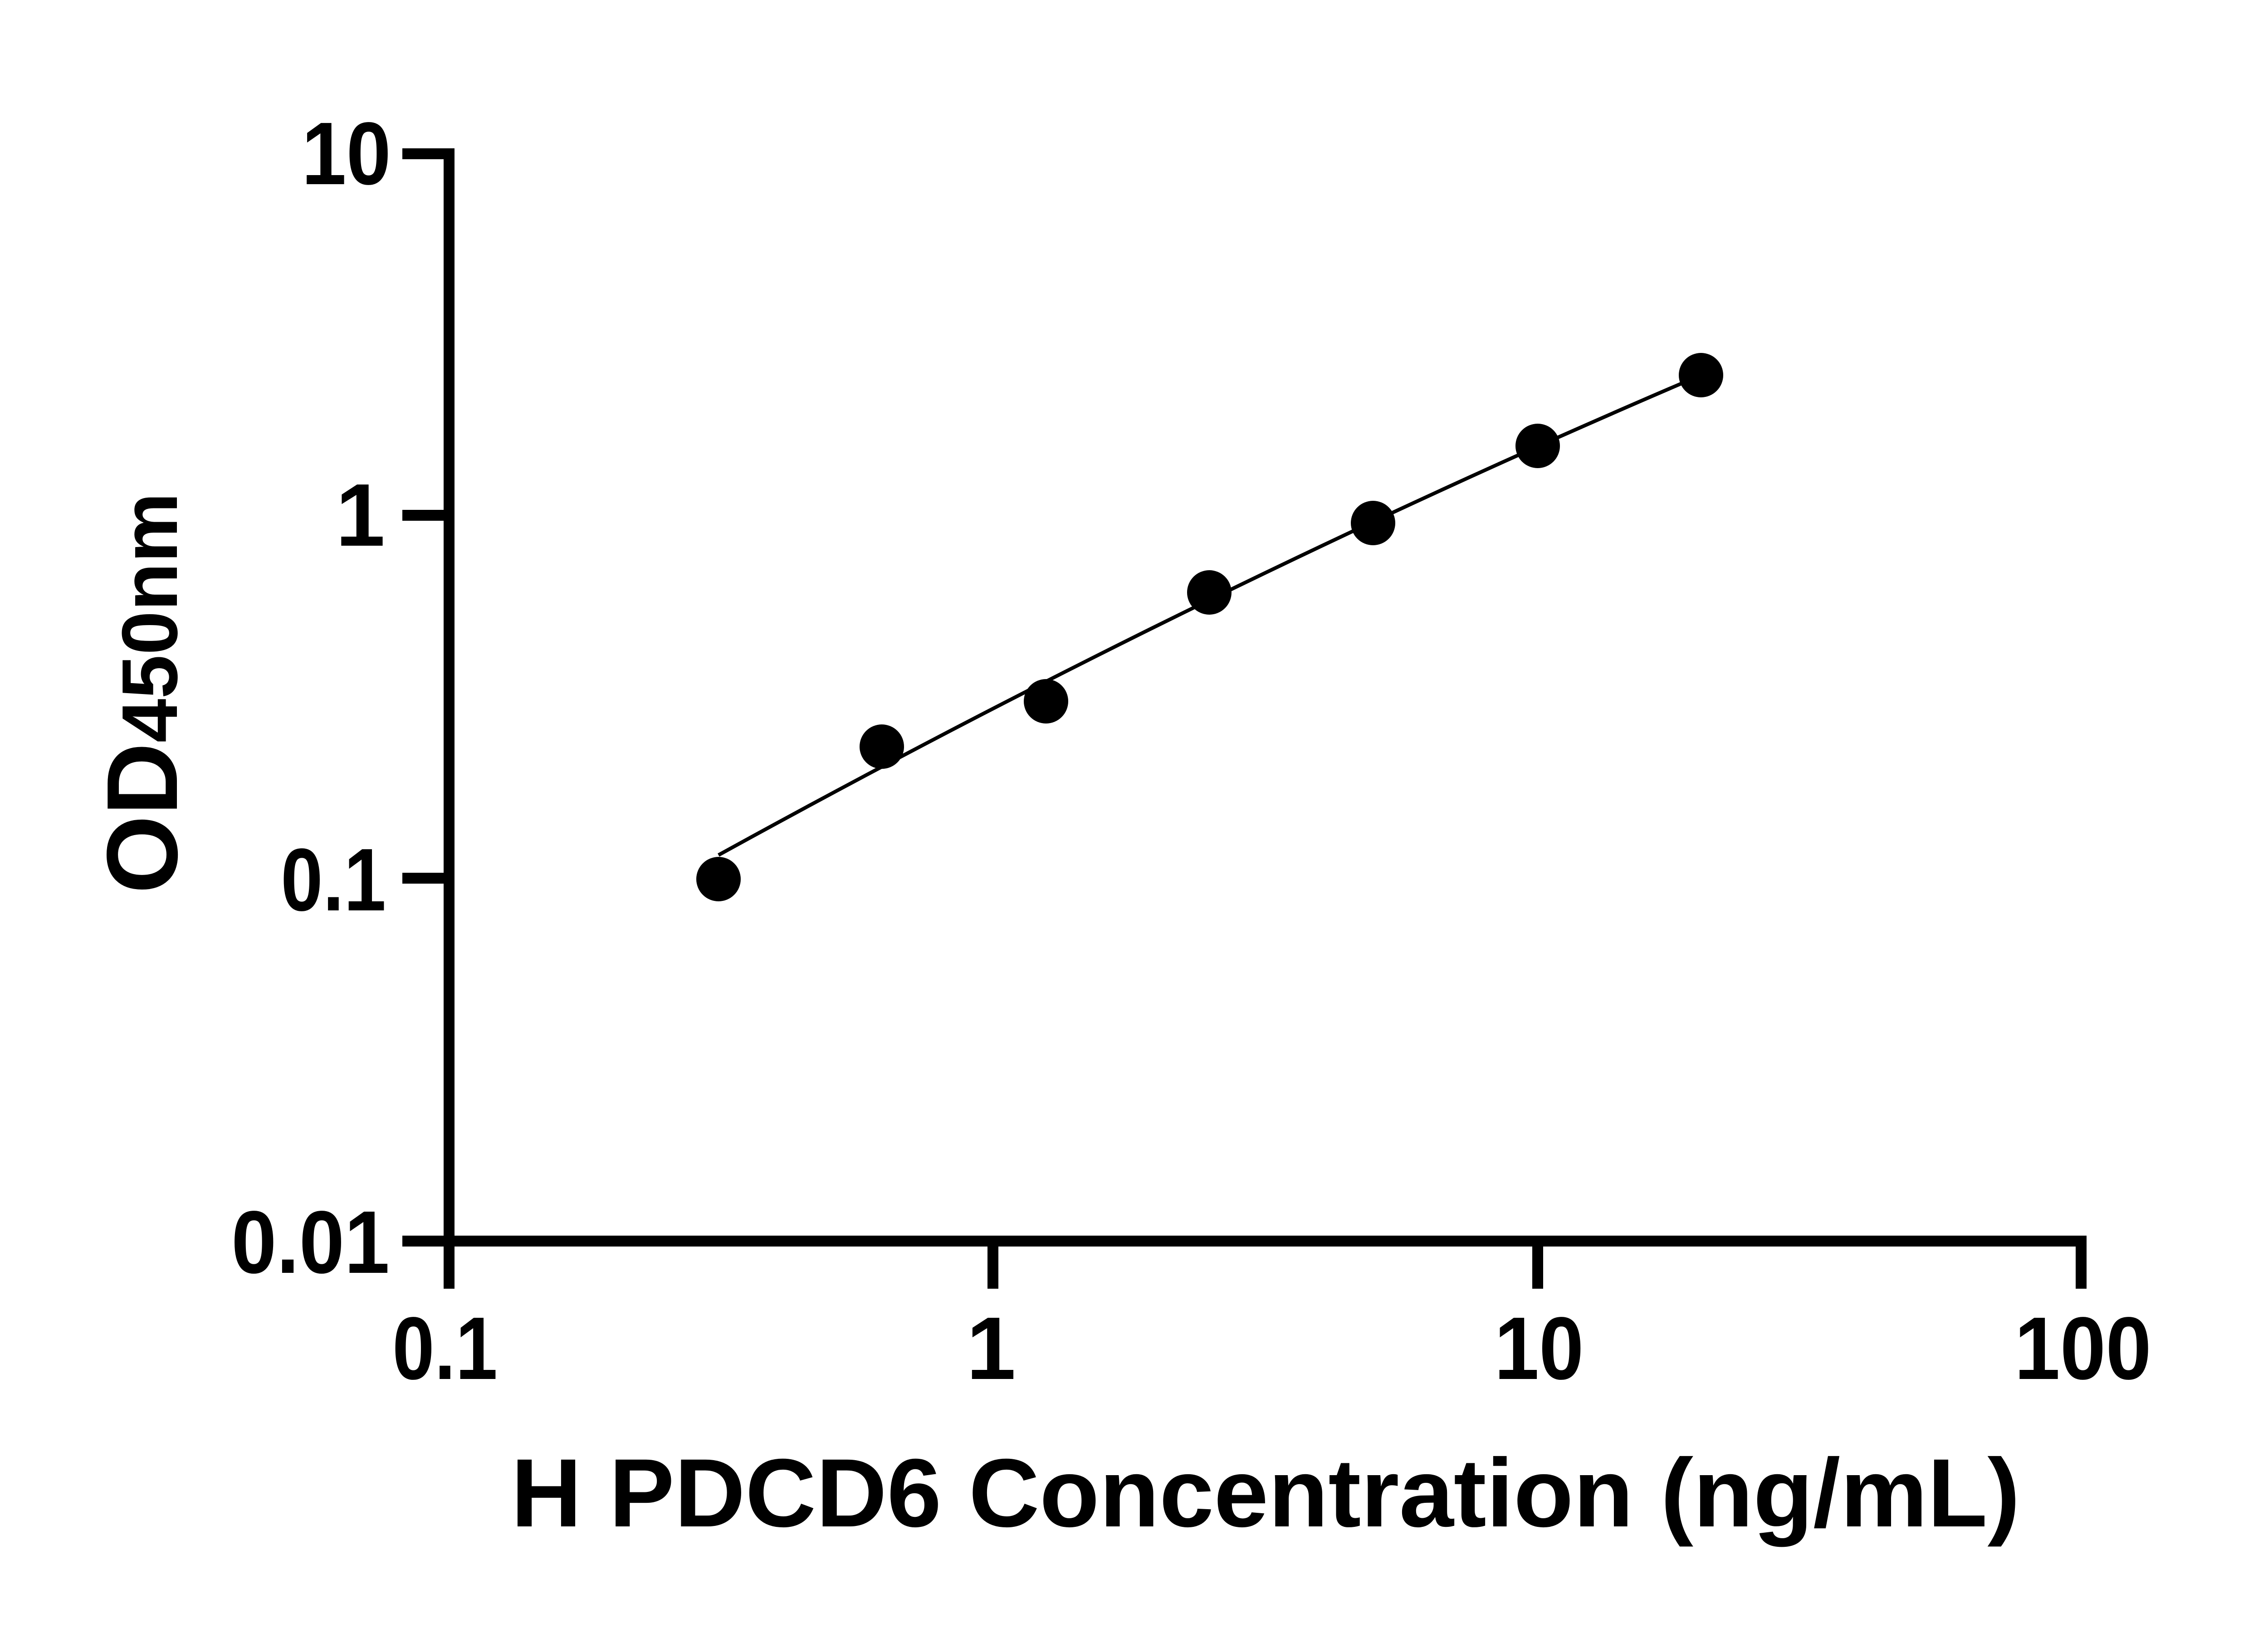 The height and width of the screenshot is (1633, 2268). What do you see at coordinates (2083, 1348) in the screenshot?
I see `svg-text: 100` at bounding box center [2083, 1348].